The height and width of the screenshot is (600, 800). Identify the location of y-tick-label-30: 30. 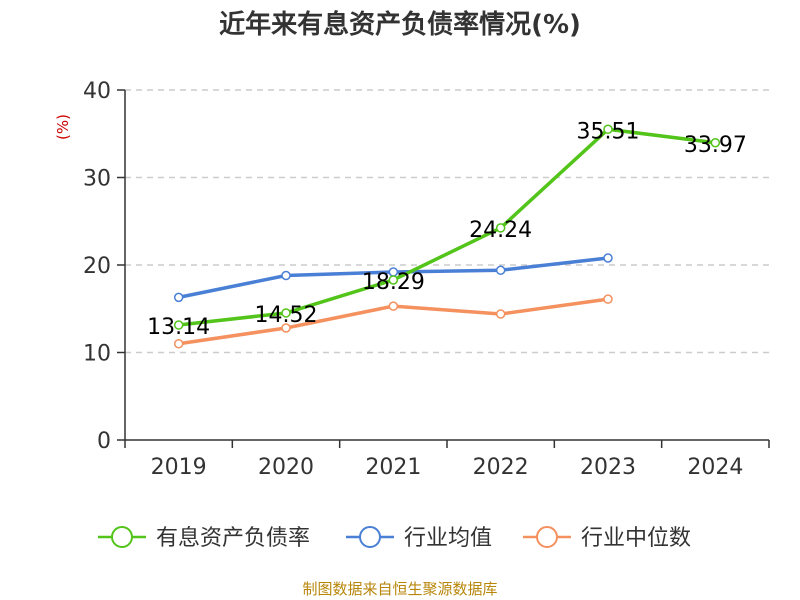
(97, 179).